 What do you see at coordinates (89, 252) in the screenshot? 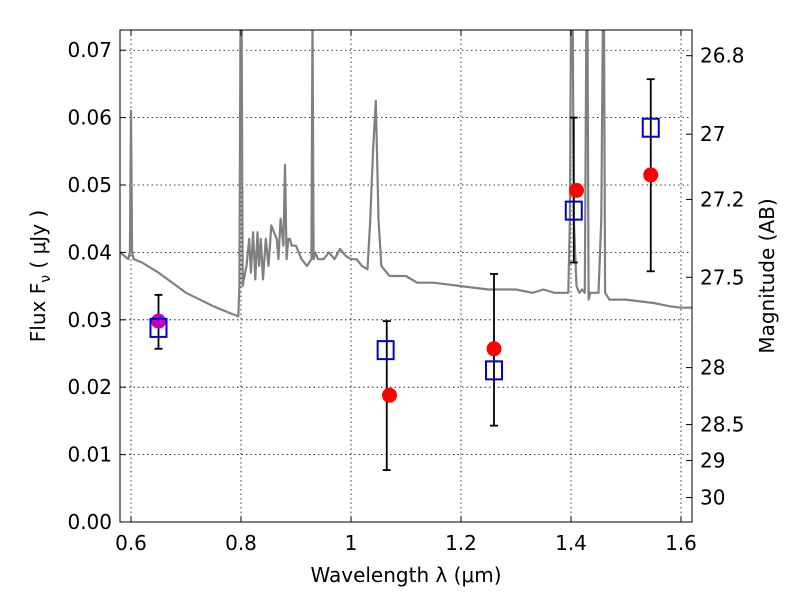
I see `y-tick-label: 0.04` at bounding box center [89, 252].